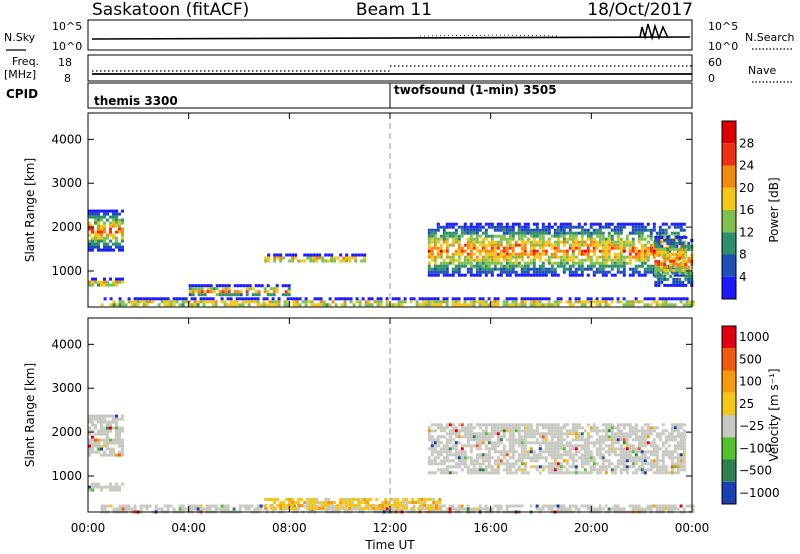  Describe the element at coordinates (746, 188) in the screenshot. I see `power-colorbar-tick-label: 20` at that location.